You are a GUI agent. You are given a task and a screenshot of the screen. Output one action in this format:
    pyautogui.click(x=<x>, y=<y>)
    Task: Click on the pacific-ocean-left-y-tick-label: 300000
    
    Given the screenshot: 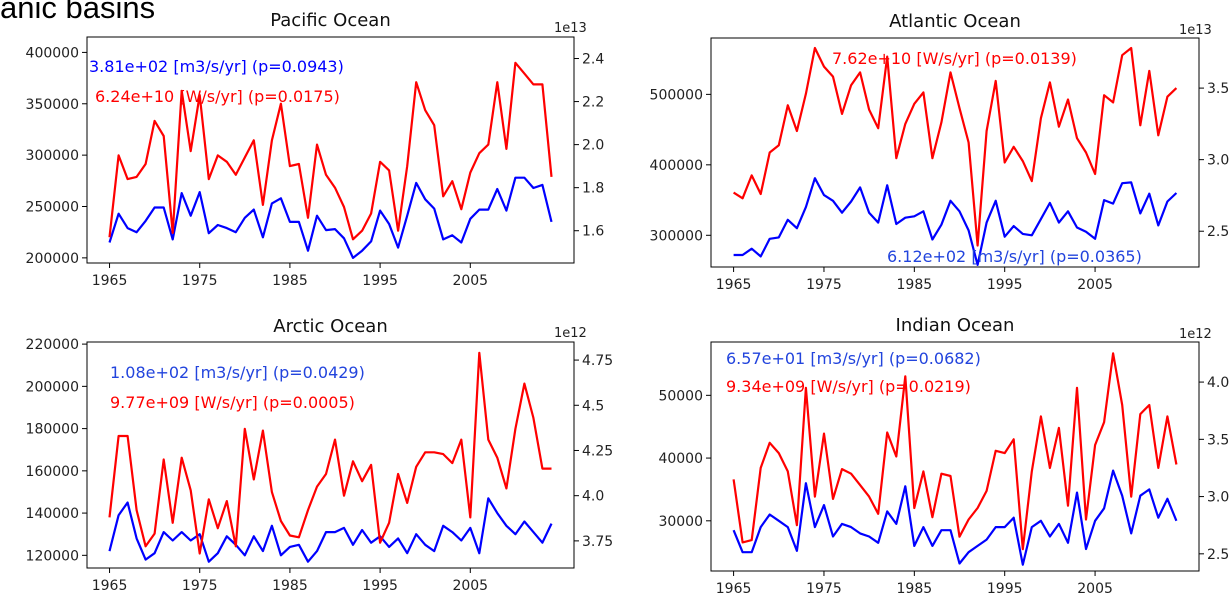 What is the action you would take?
    pyautogui.click(x=52, y=156)
    